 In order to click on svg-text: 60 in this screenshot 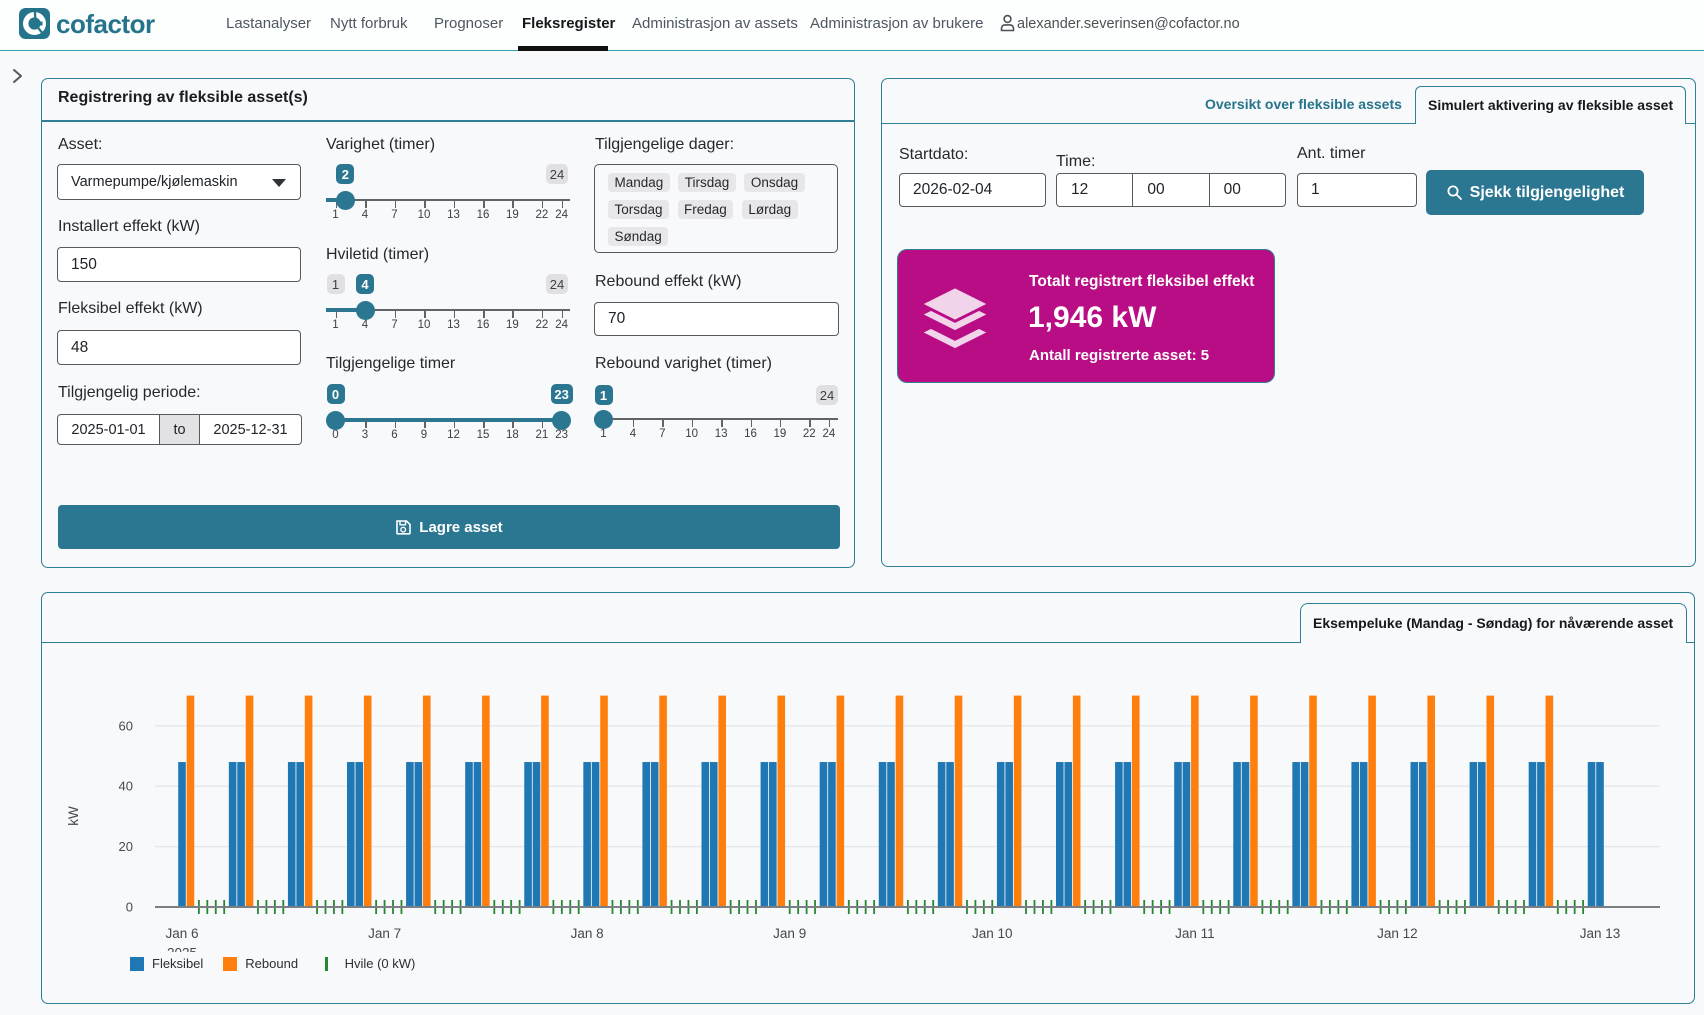, I will do `click(126, 725)`.